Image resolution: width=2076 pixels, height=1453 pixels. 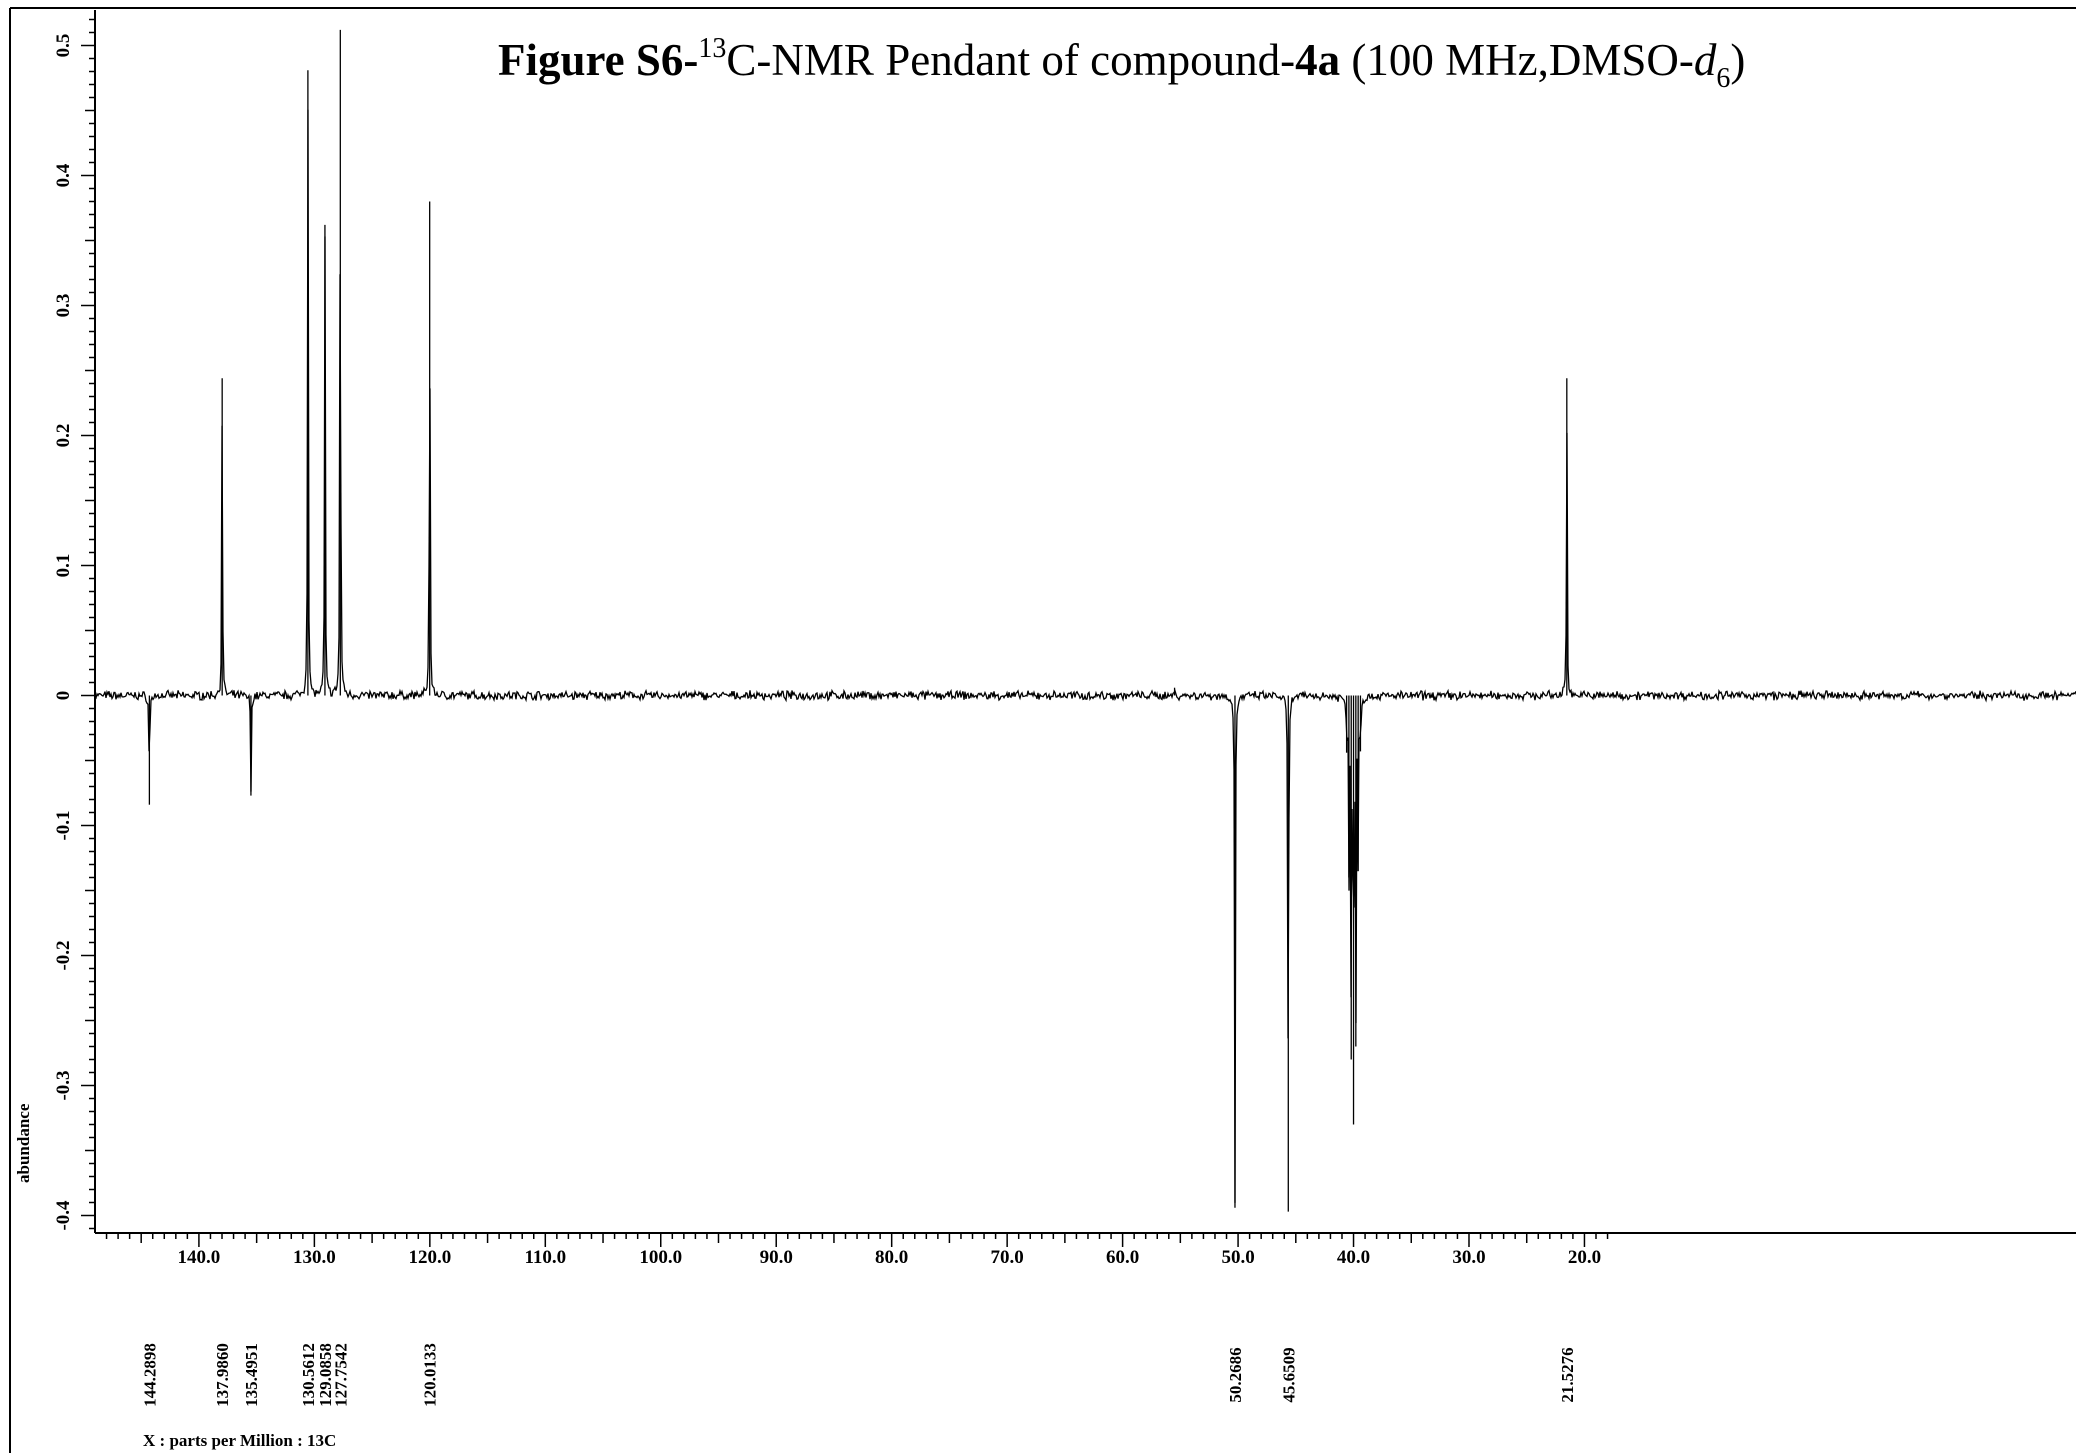 I want to click on x-tick-label: 90.0, so click(x=776, y=1257).